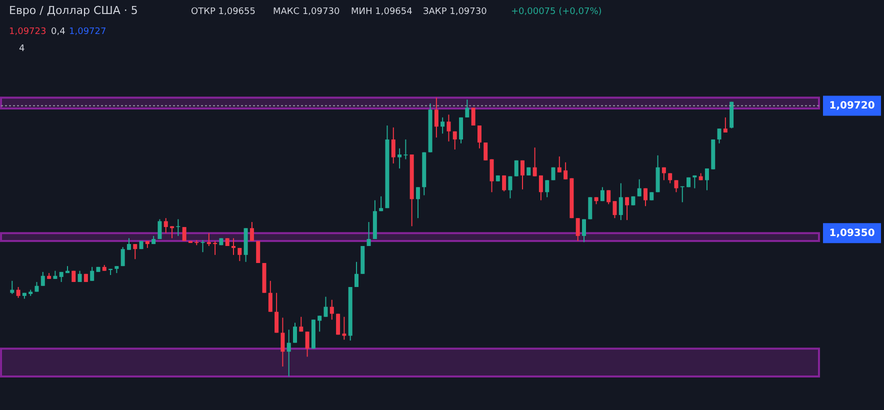 This screenshot has width=884, height=410. What do you see at coordinates (223, 12) in the screenshot?
I see `text: ОТКР 1,09655` at bounding box center [223, 12].